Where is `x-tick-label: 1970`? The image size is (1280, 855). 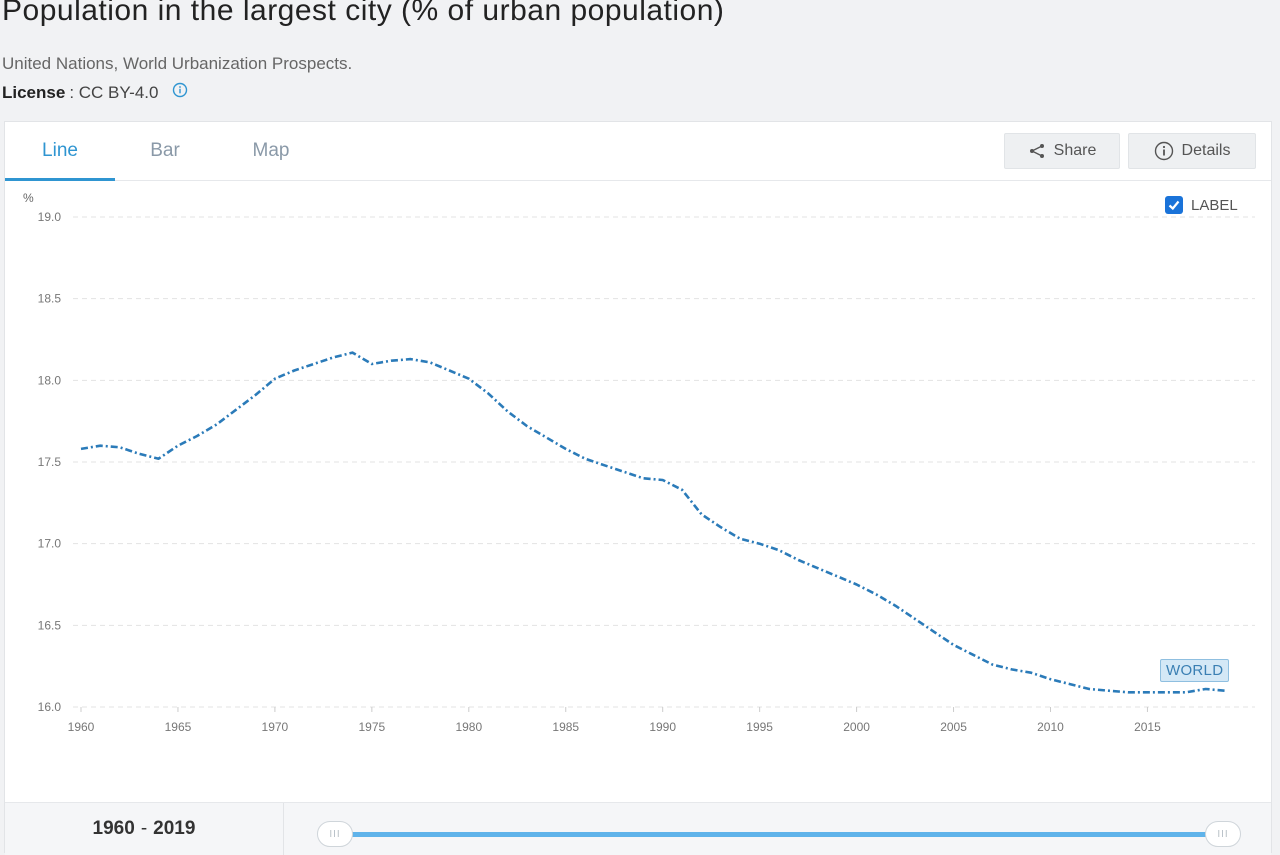
x-tick-label: 1970 is located at coordinates (275, 727).